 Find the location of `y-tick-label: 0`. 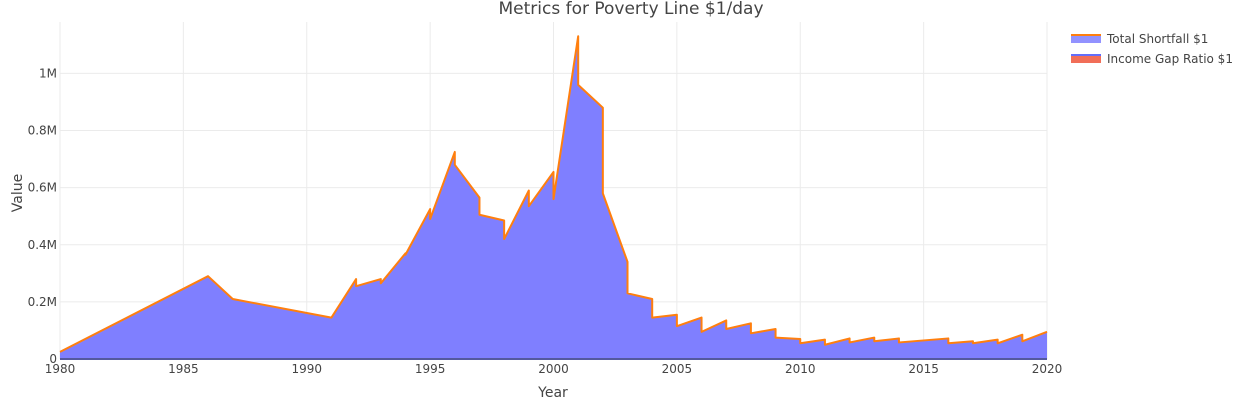

y-tick-label: 0 is located at coordinates (53, 359).